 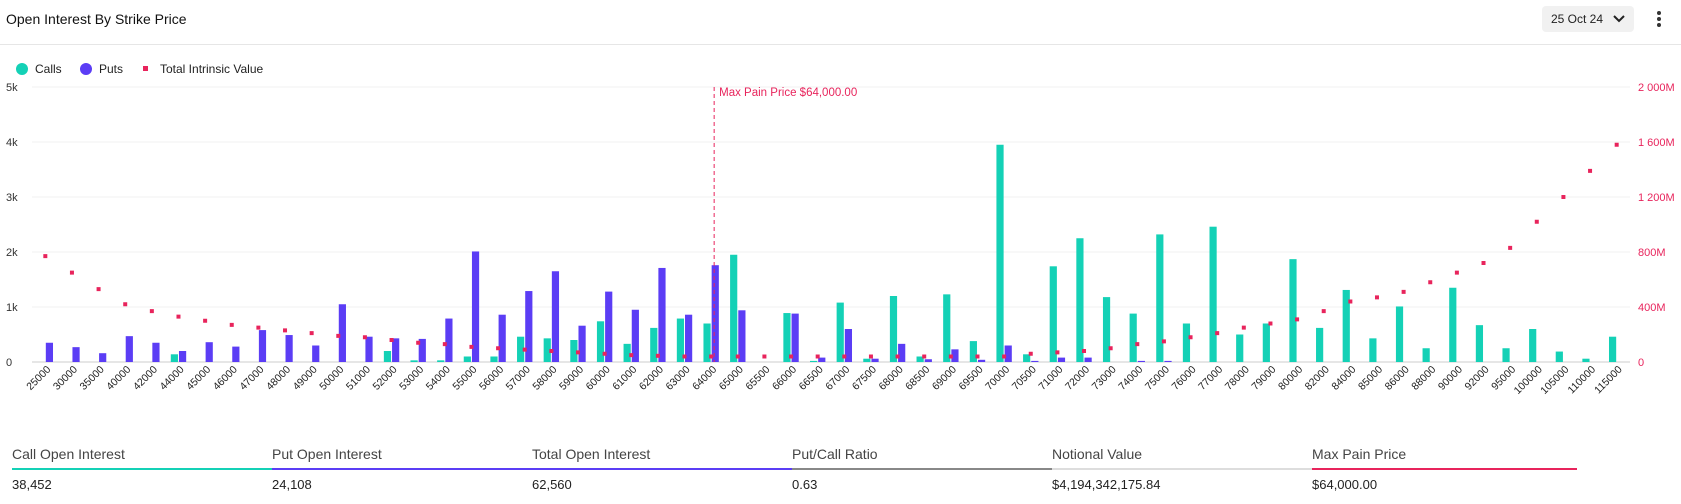 What do you see at coordinates (86, 69) in the screenshot?
I see `puts-legend-icon` at bounding box center [86, 69].